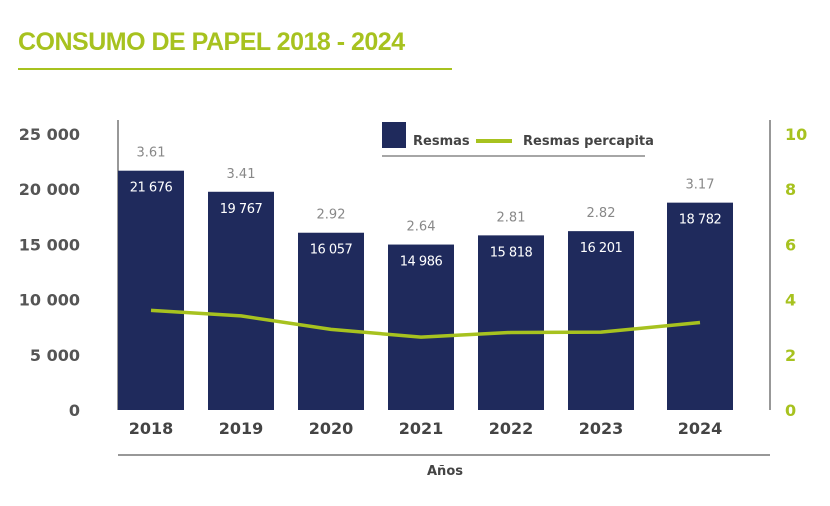 Image resolution: width=830 pixels, height=506 pixels. What do you see at coordinates (49, 134) in the screenshot?
I see `y-tick-label: 25 000` at bounding box center [49, 134].